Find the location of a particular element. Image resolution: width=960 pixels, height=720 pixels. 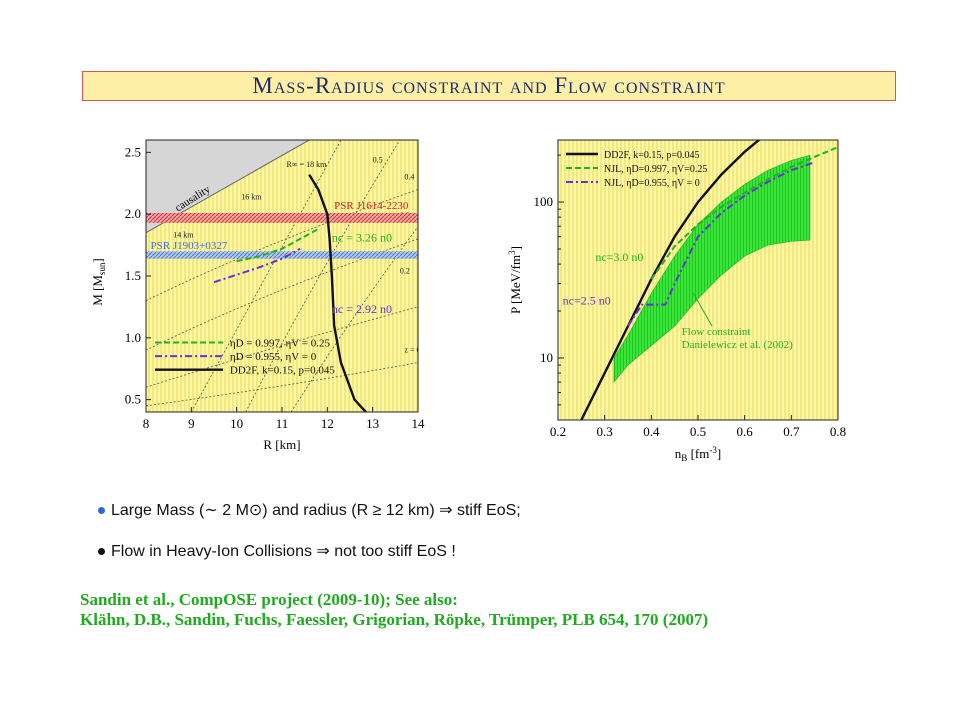

contour-label: z = 0.1 is located at coordinates (415, 350).